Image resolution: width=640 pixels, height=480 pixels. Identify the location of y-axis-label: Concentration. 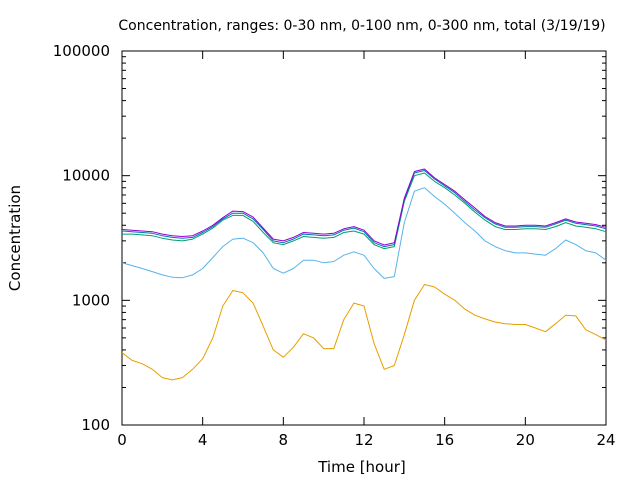
(15, 238).